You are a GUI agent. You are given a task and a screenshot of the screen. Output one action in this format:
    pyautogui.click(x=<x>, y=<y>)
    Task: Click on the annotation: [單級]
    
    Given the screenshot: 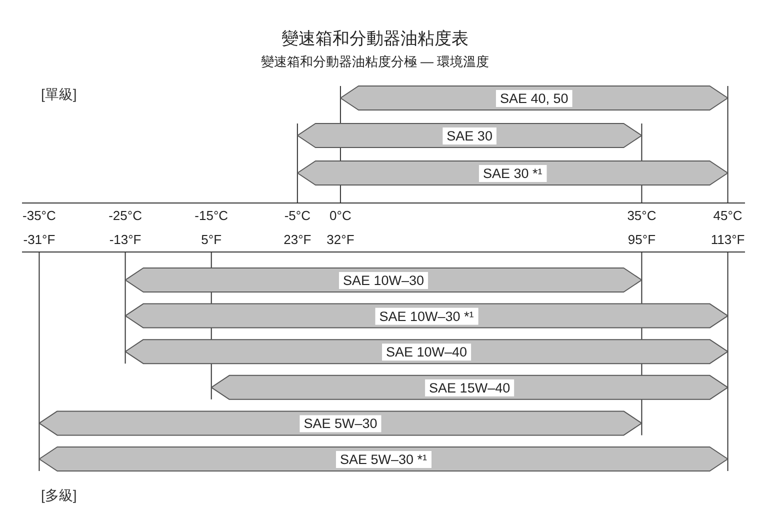 What is the action you would take?
    pyautogui.click(x=59, y=94)
    